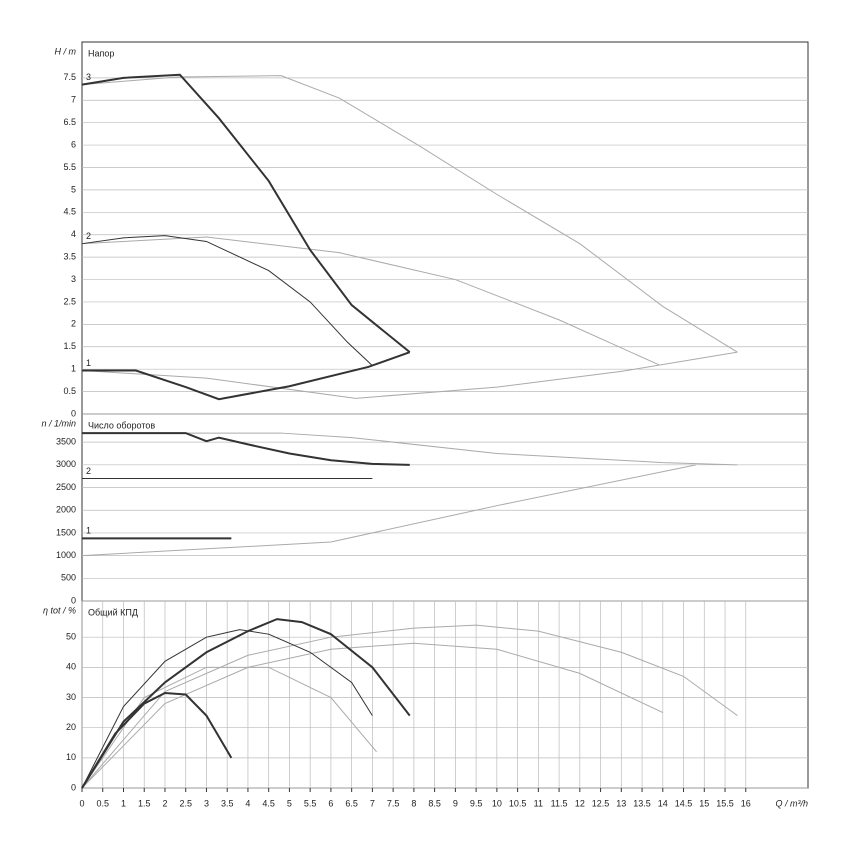  What do you see at coordinates (164, 803) in the screenshot?
I see `x-tick-label: 2` at bounding box center [164, 803].